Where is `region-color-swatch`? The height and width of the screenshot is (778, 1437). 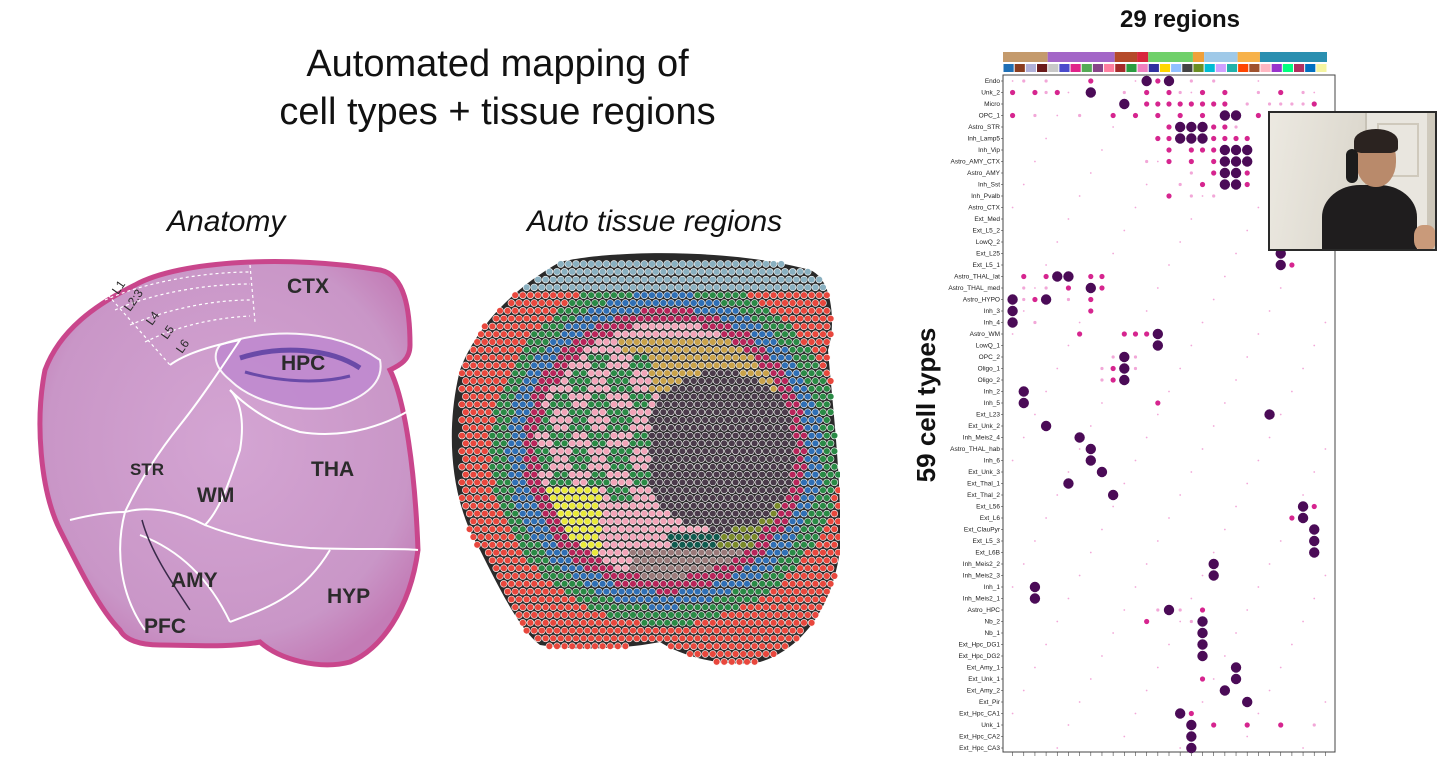
region-color-swatch is located at coordinates (1176, 68).